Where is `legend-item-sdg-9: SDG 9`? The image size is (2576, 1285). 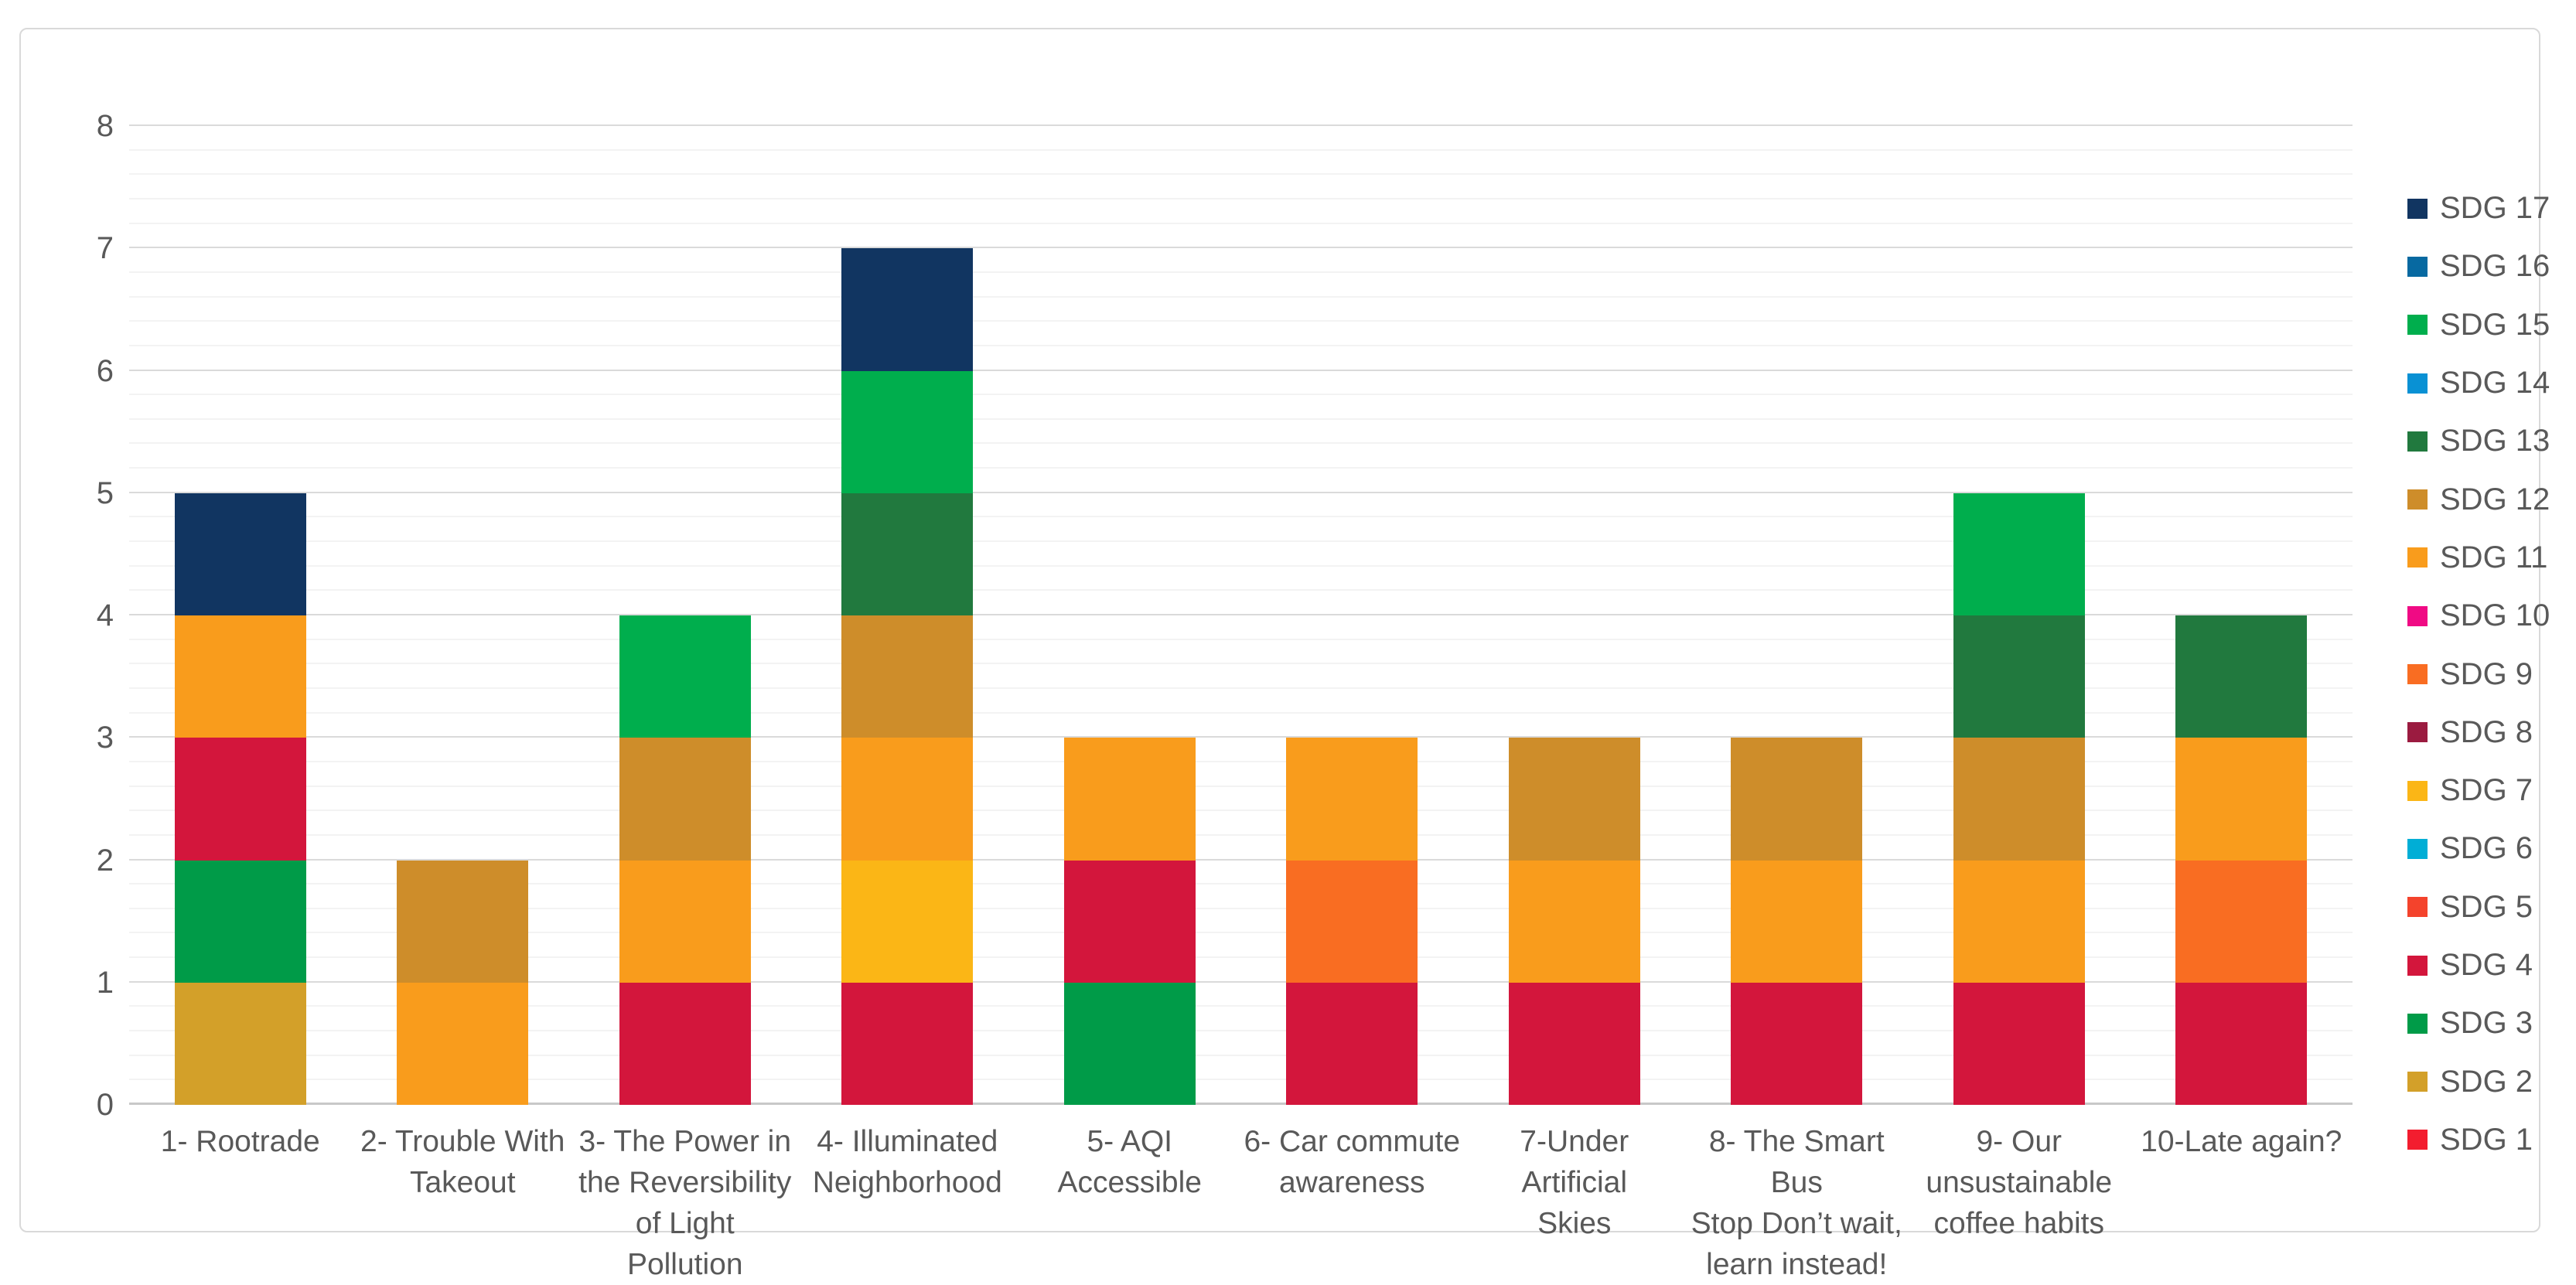
legend-item-sdg-9: SDG 9 is located at coordinates (2491, 674).